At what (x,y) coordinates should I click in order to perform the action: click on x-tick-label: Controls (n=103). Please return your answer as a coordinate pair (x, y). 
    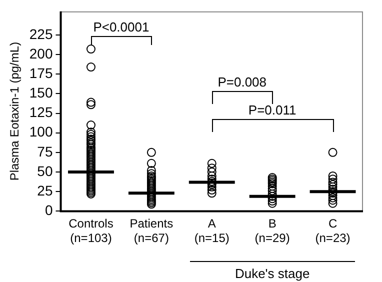
    Looking at the image, I should click on (91, 231).